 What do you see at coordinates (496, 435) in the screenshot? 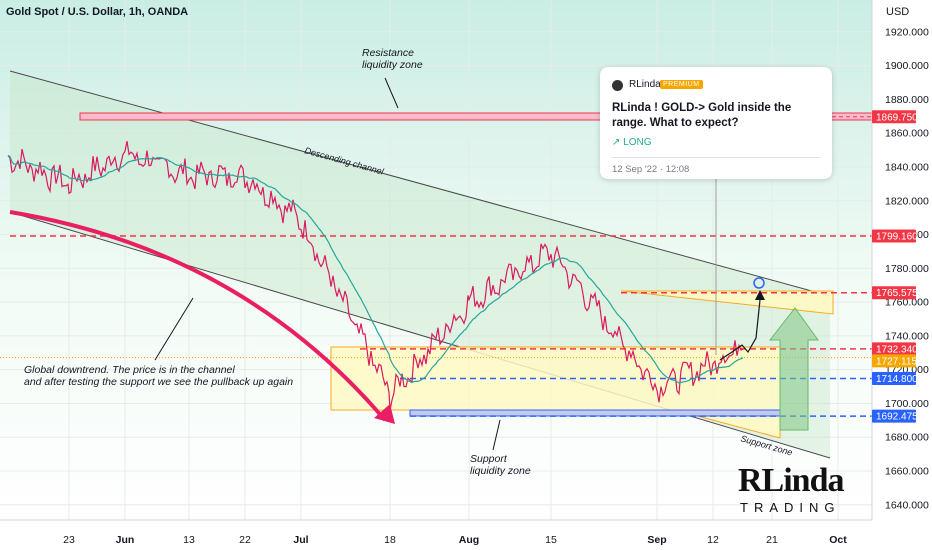
I see `support-pointer` at bounding box center [496, 435].